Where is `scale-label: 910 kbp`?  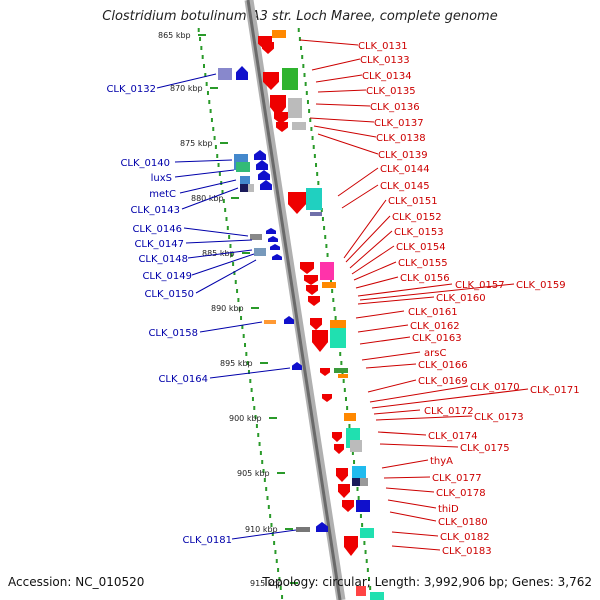 scale-label: 910 kbp is located at coordinates (261, 529).